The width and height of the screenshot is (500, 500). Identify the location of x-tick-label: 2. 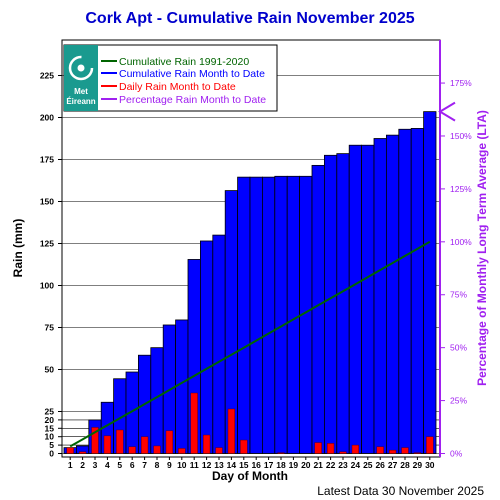
(82, 465).